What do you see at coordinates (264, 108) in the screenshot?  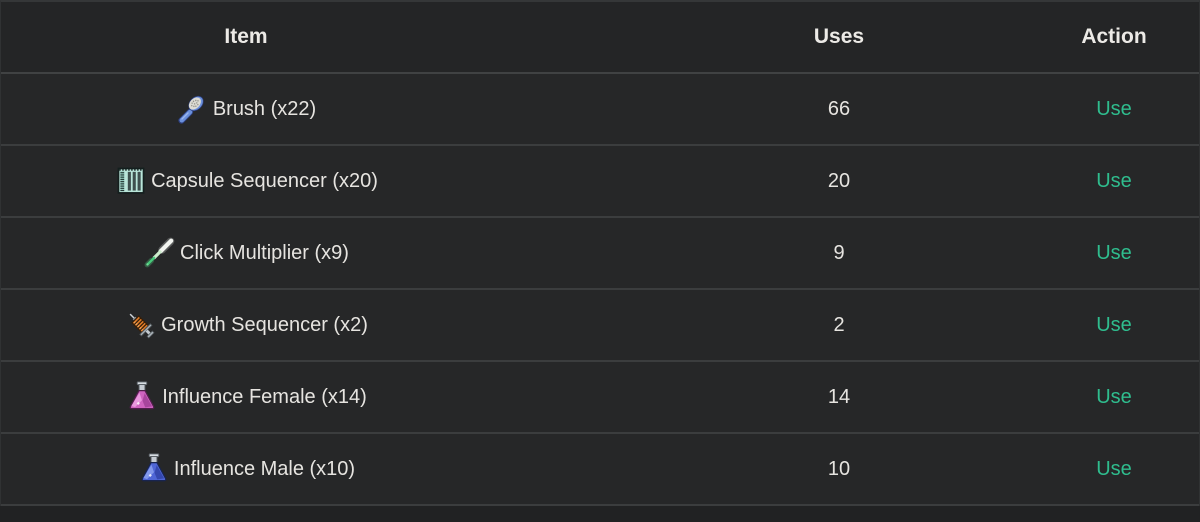 I see `item-label: Brush (x22)` at bounding box center [264, 108].